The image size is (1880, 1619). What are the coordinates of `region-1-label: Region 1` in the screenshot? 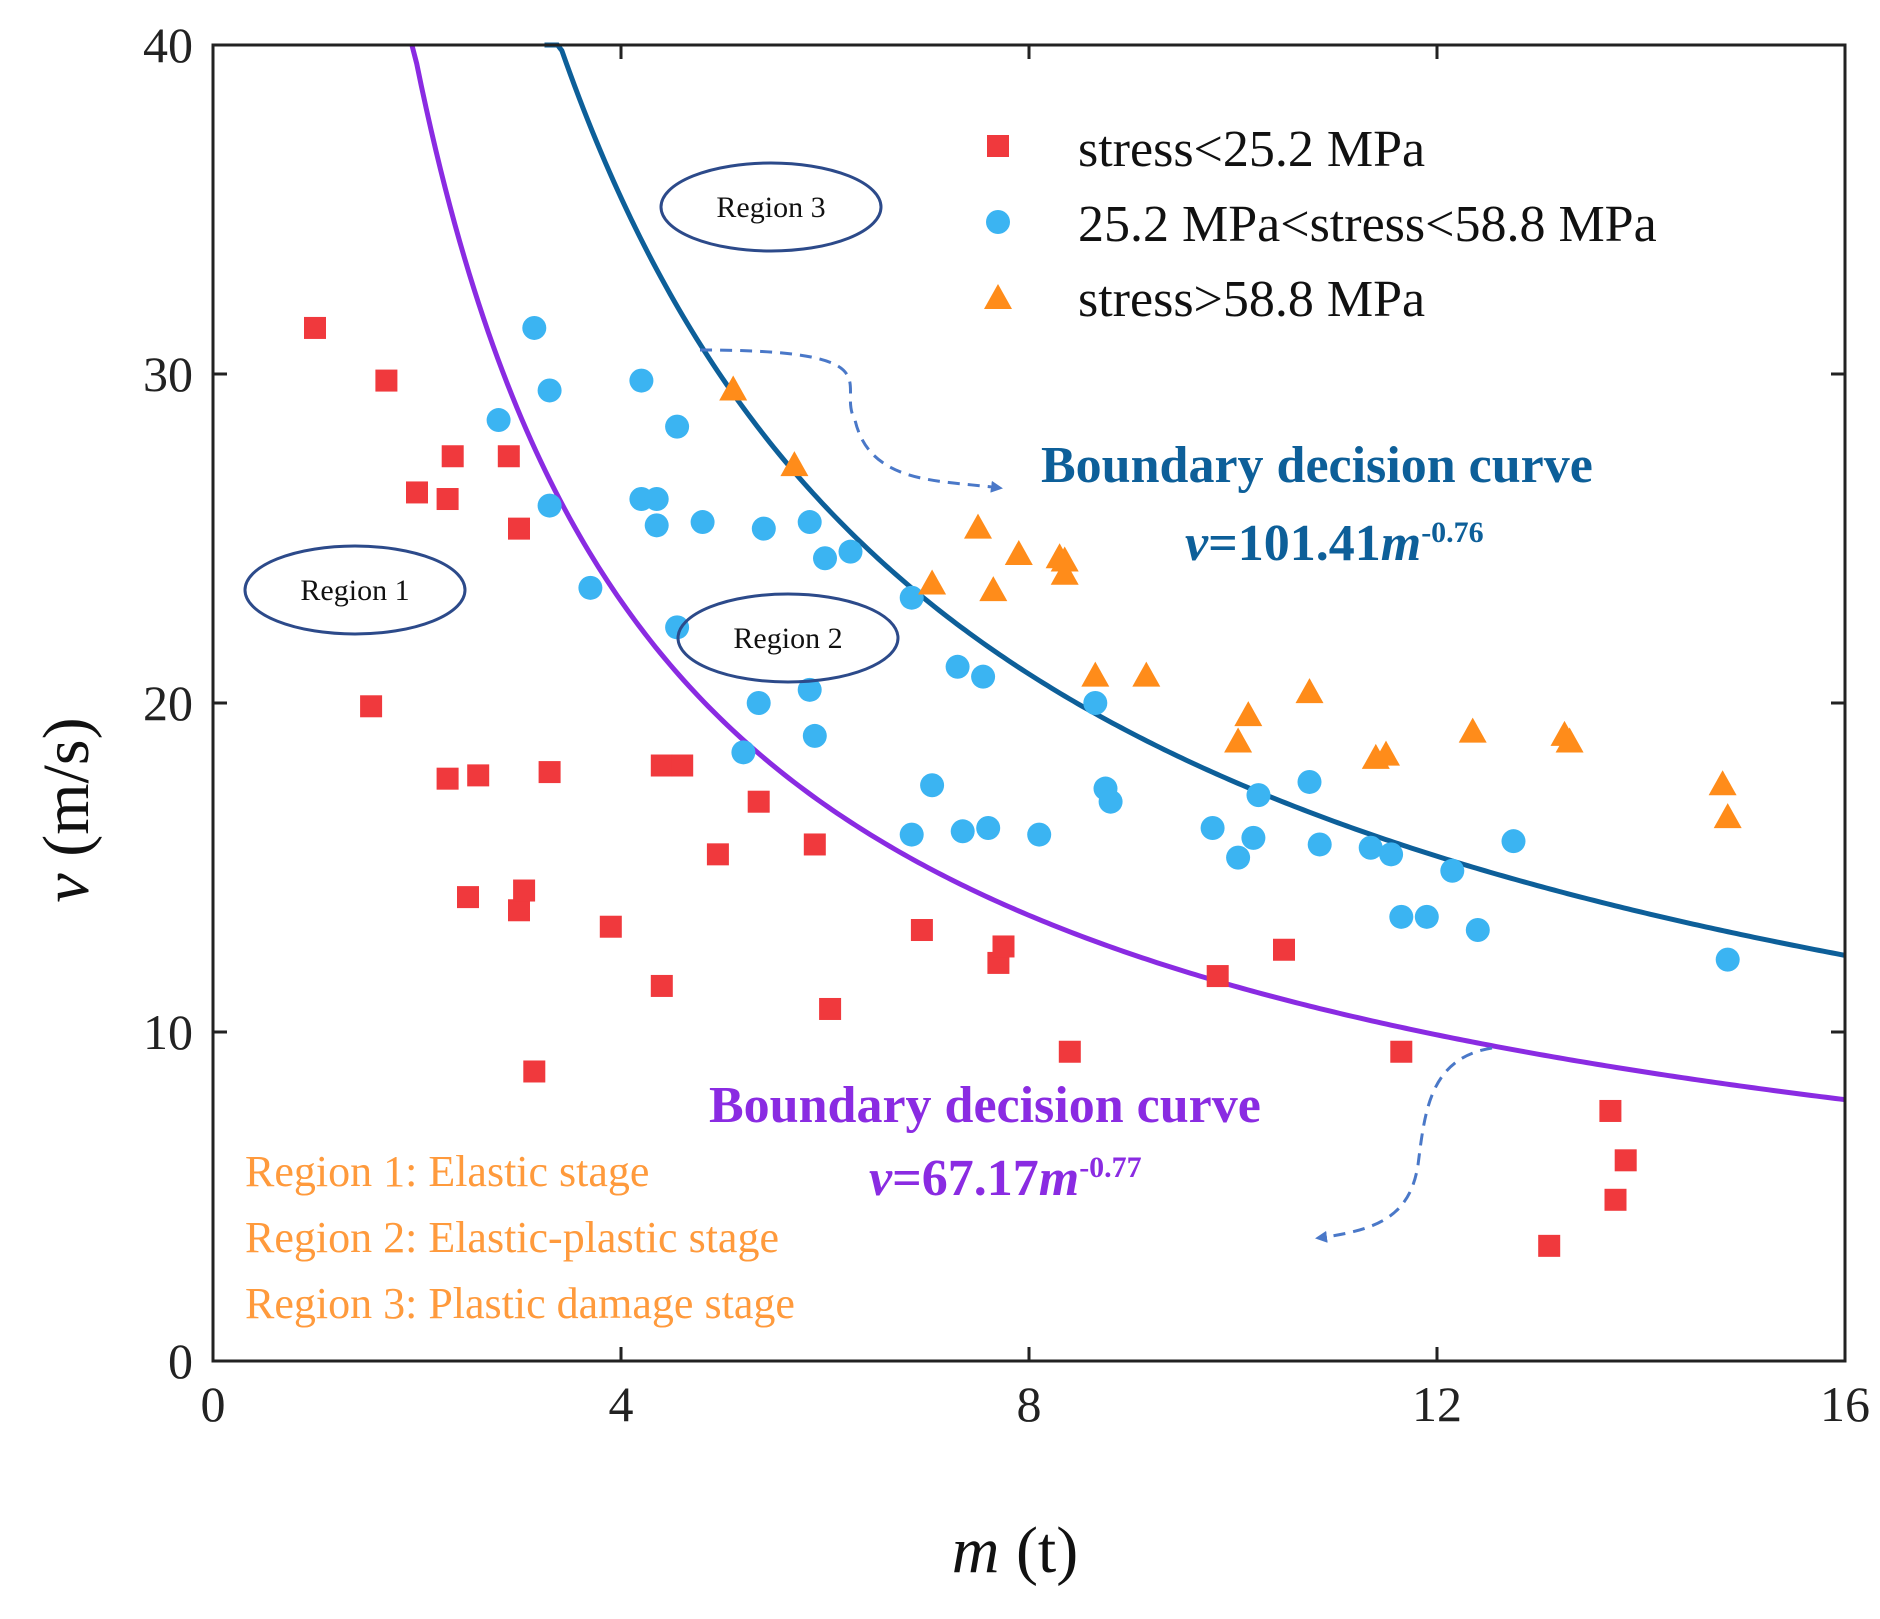 It's located at (355, 590).